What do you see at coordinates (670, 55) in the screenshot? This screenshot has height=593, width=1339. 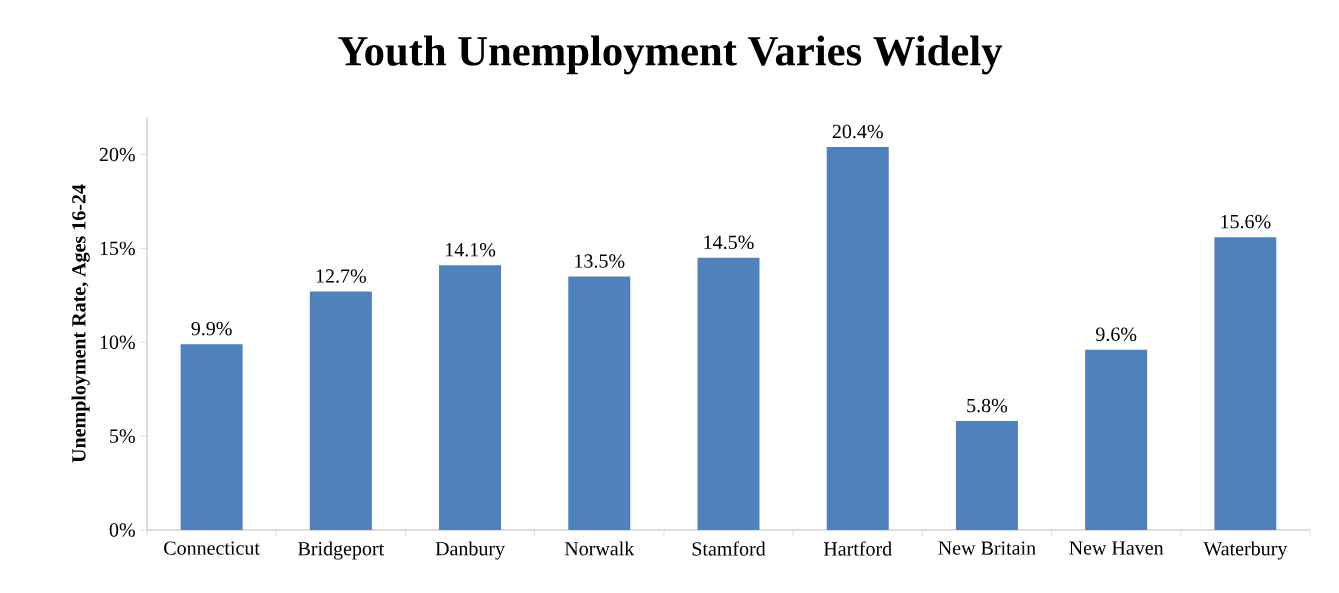 I see `chart-title: Youth Unemployment Varies Widely` at bounding box center [670, 55].